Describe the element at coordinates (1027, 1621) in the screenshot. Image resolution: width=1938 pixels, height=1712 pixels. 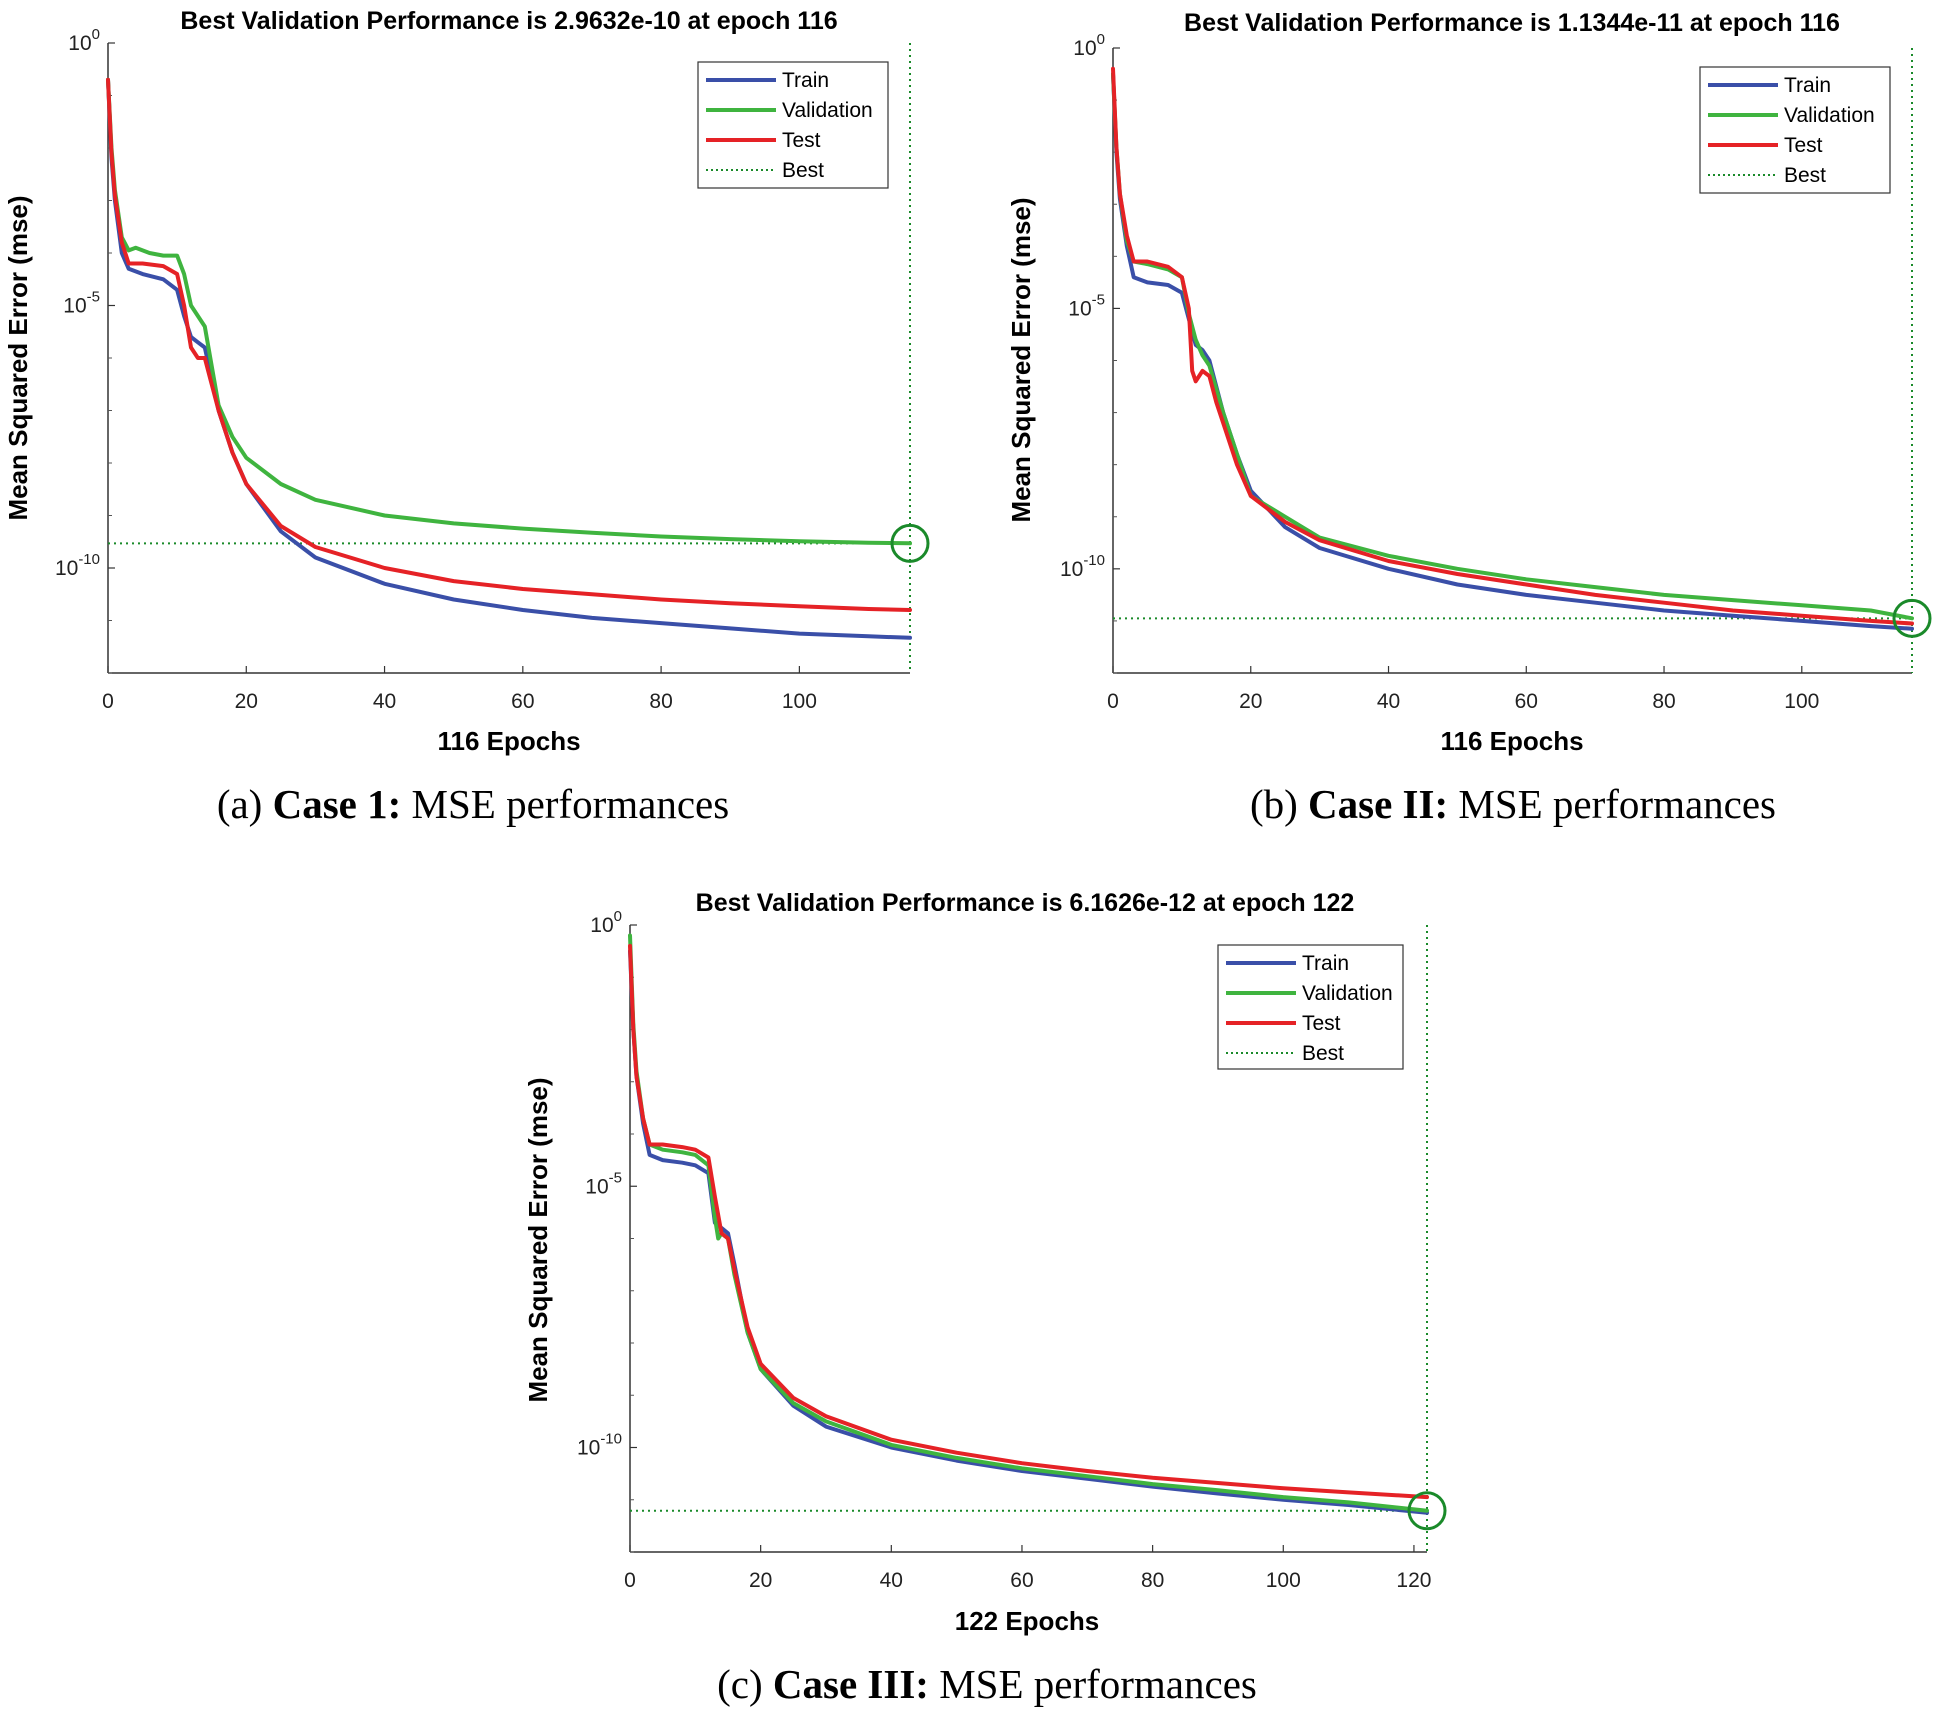
I see `x-axis-label: 122 Epochs` at that location.